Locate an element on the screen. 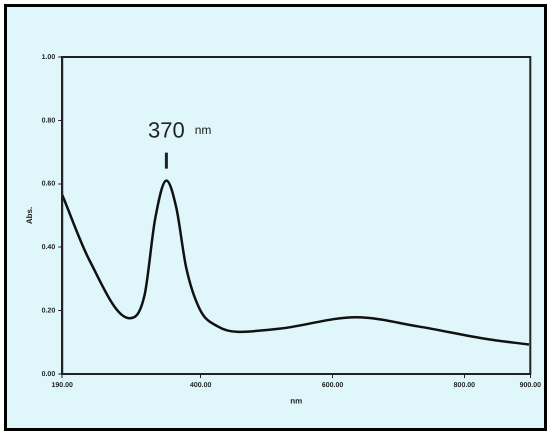  annotation: 370 nm is located at coordinates (180, 130).